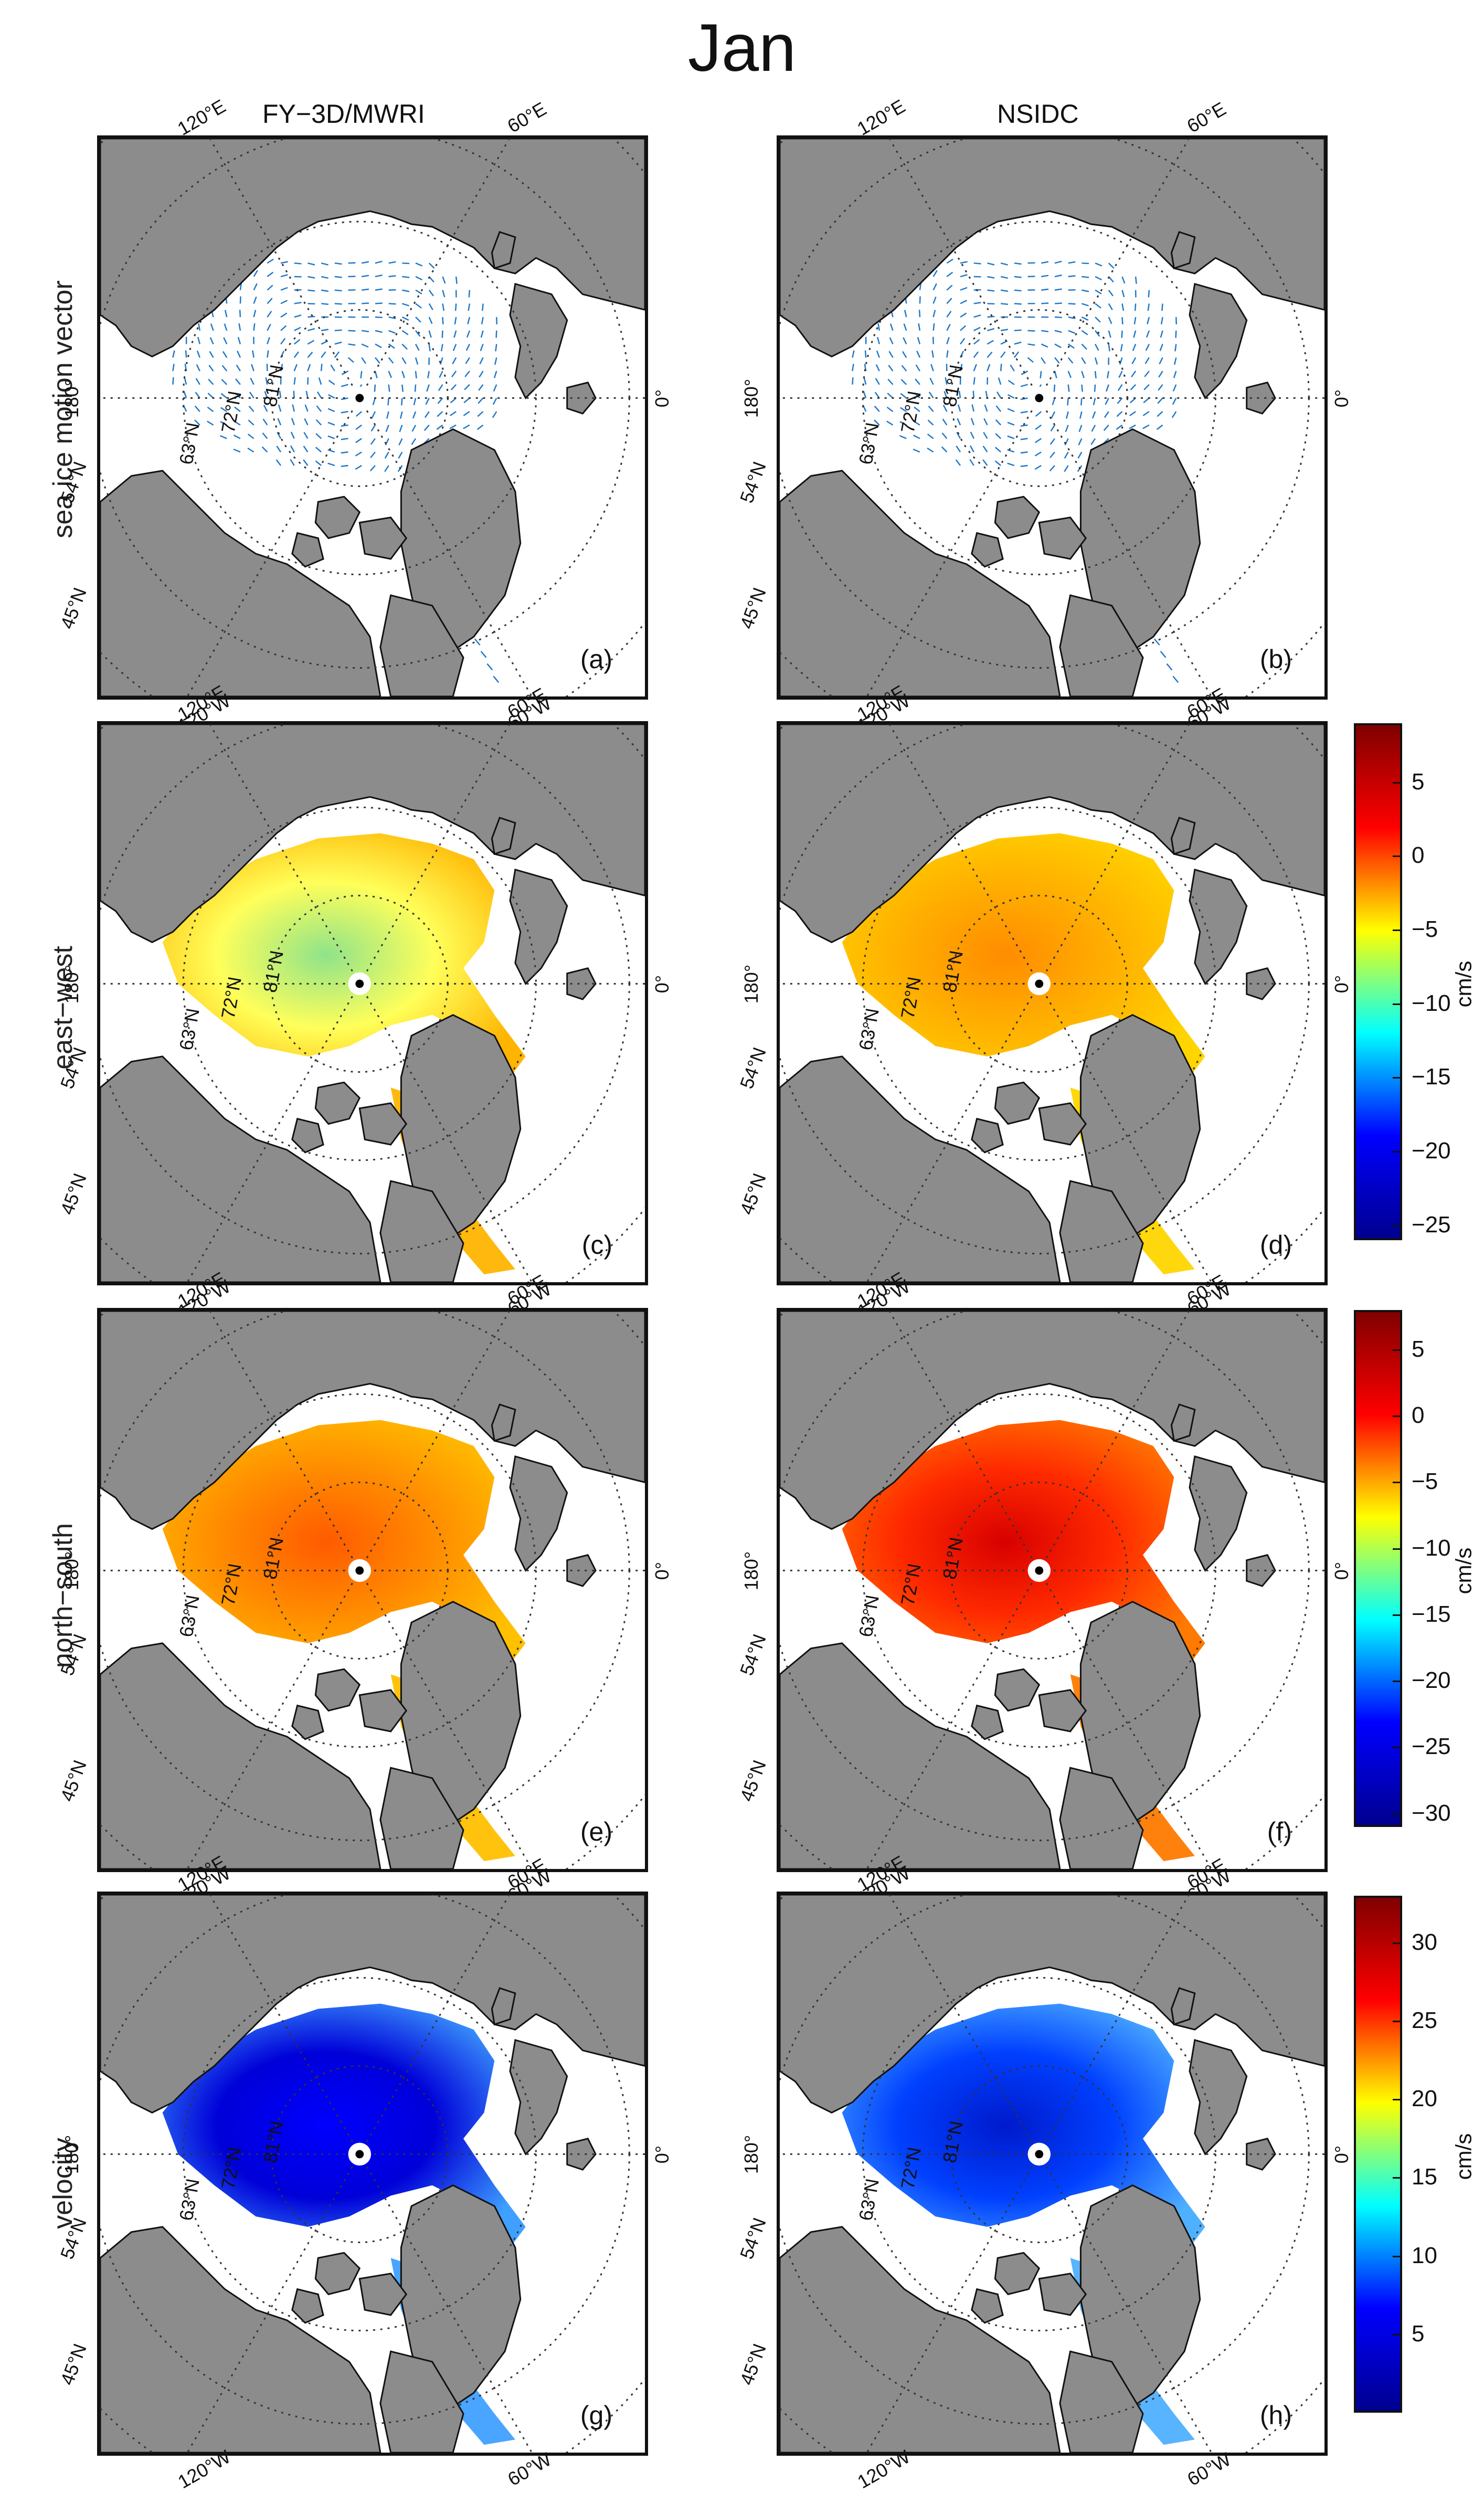  Describe the element at coordinates (1424, 2177) in the screenshot. I see `colorbar-tick-label: 15` at that location.